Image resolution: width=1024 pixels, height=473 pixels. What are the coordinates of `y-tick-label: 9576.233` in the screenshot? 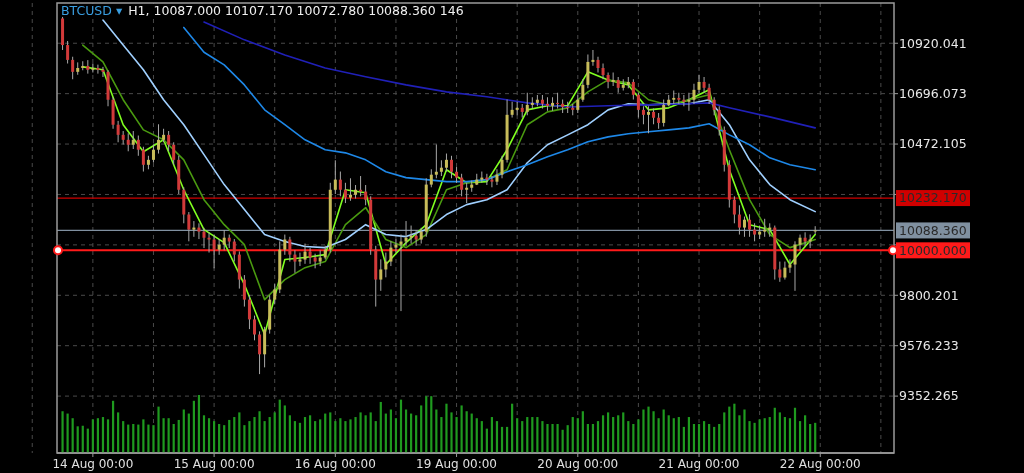 It's located at (929, 346).